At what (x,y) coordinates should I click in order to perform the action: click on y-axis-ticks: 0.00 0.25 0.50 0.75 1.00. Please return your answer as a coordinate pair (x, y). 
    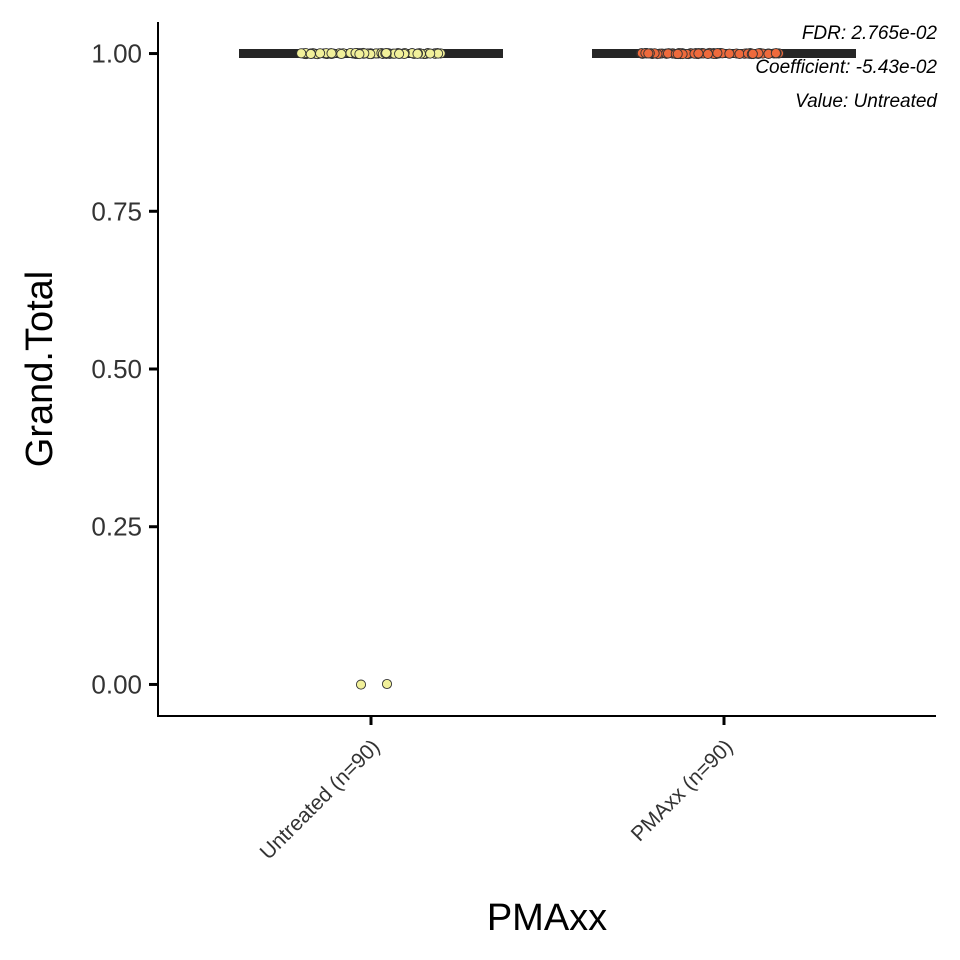
    Looking at the image, I should click on (124, 369).